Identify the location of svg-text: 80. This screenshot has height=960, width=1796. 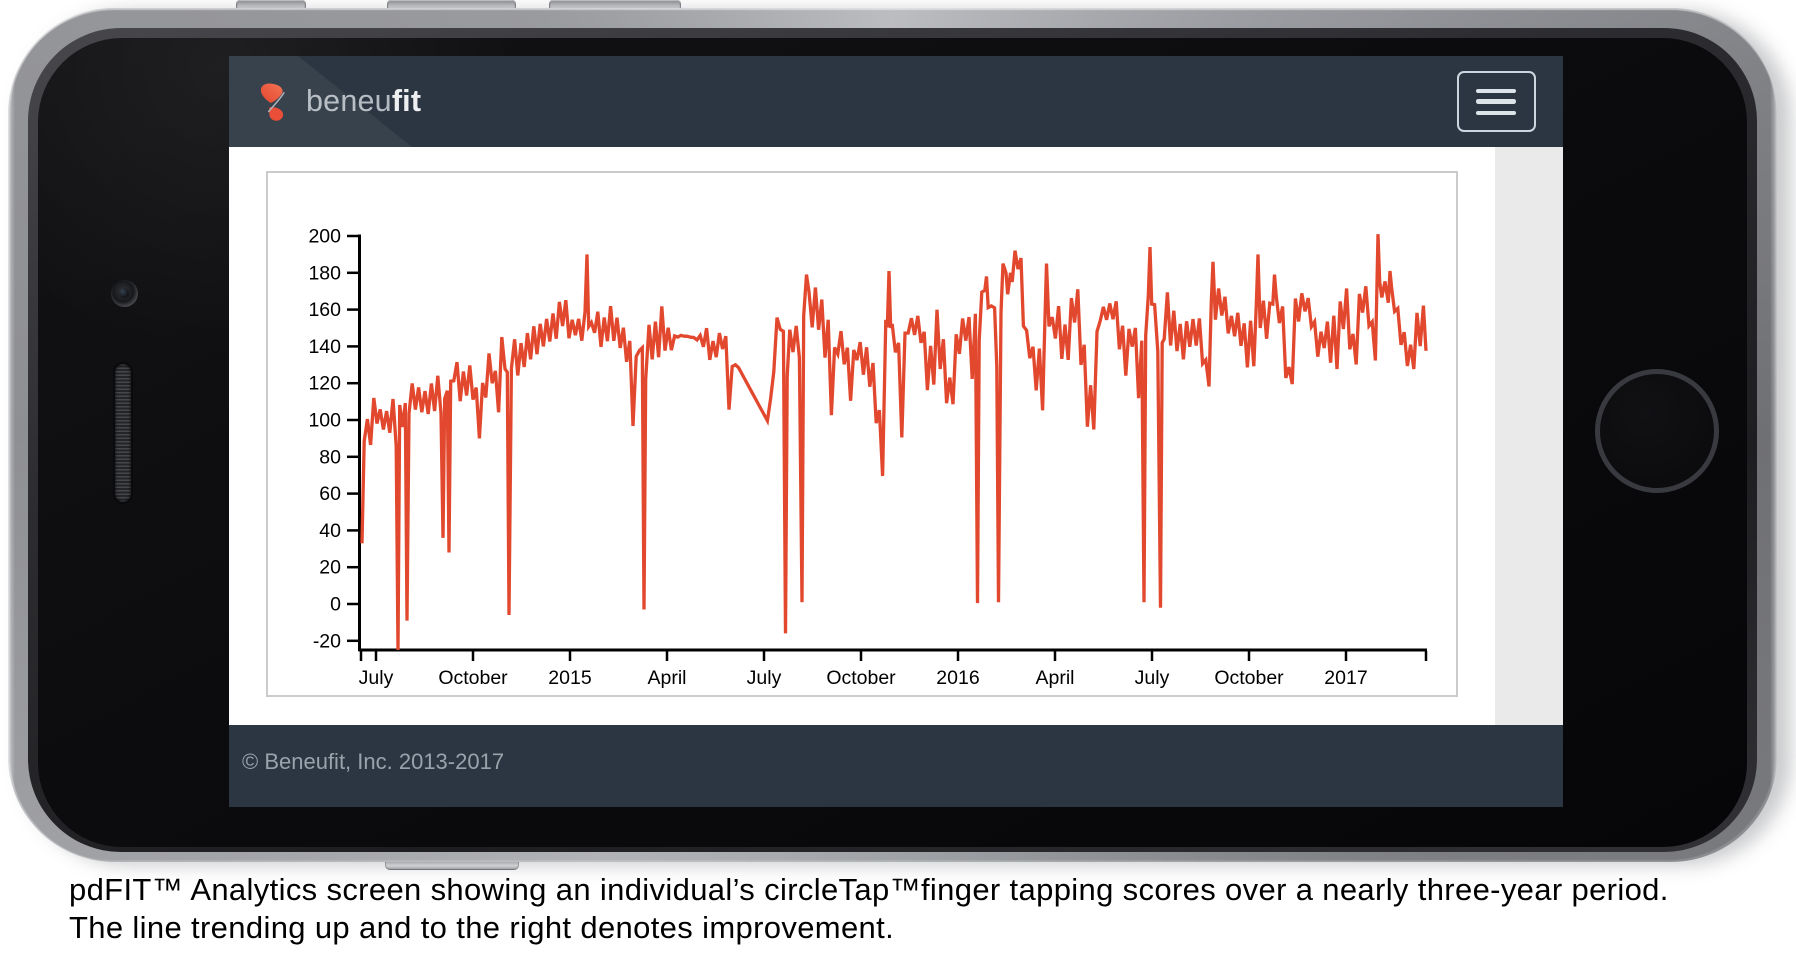
(330, 457).